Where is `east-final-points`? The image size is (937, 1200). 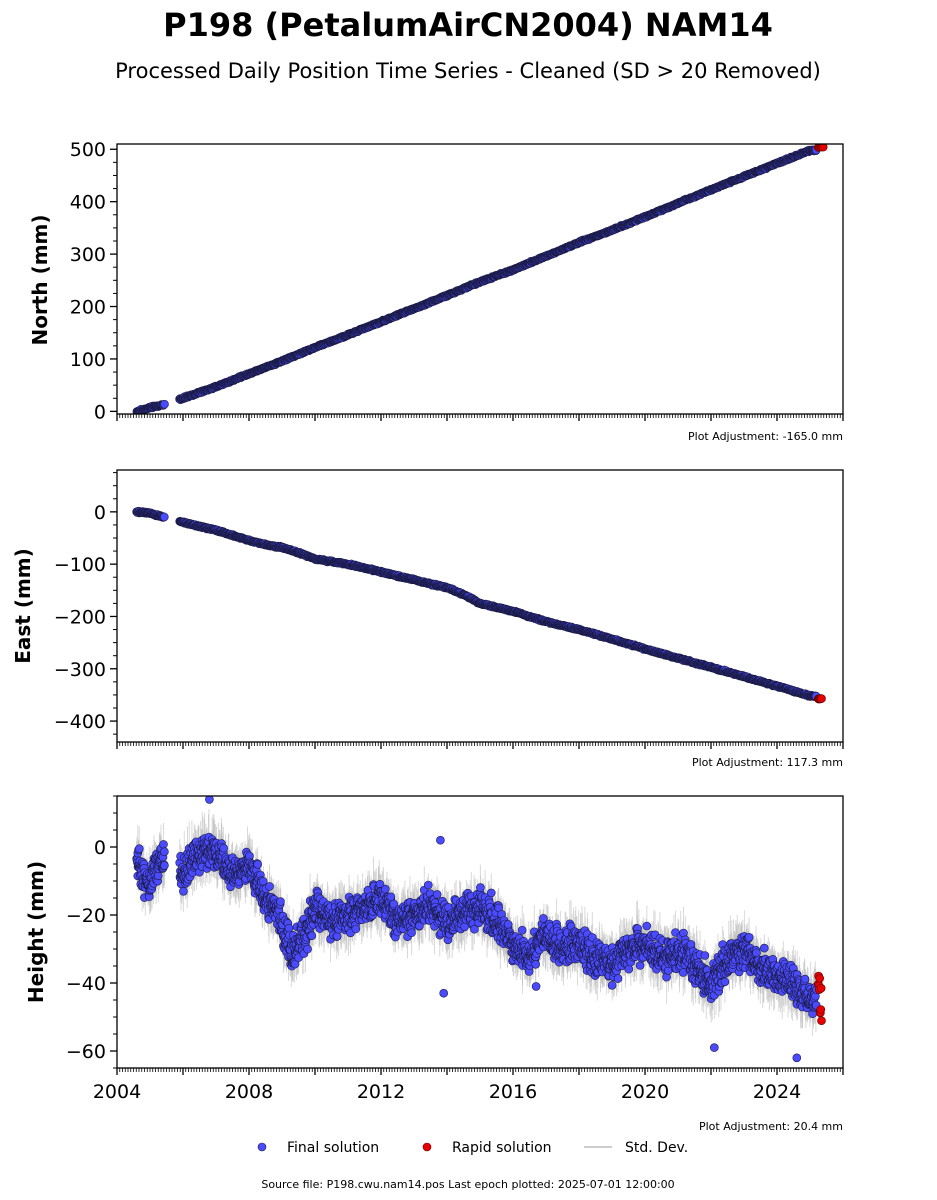 east-final-points is located at coordinates (476, 603).